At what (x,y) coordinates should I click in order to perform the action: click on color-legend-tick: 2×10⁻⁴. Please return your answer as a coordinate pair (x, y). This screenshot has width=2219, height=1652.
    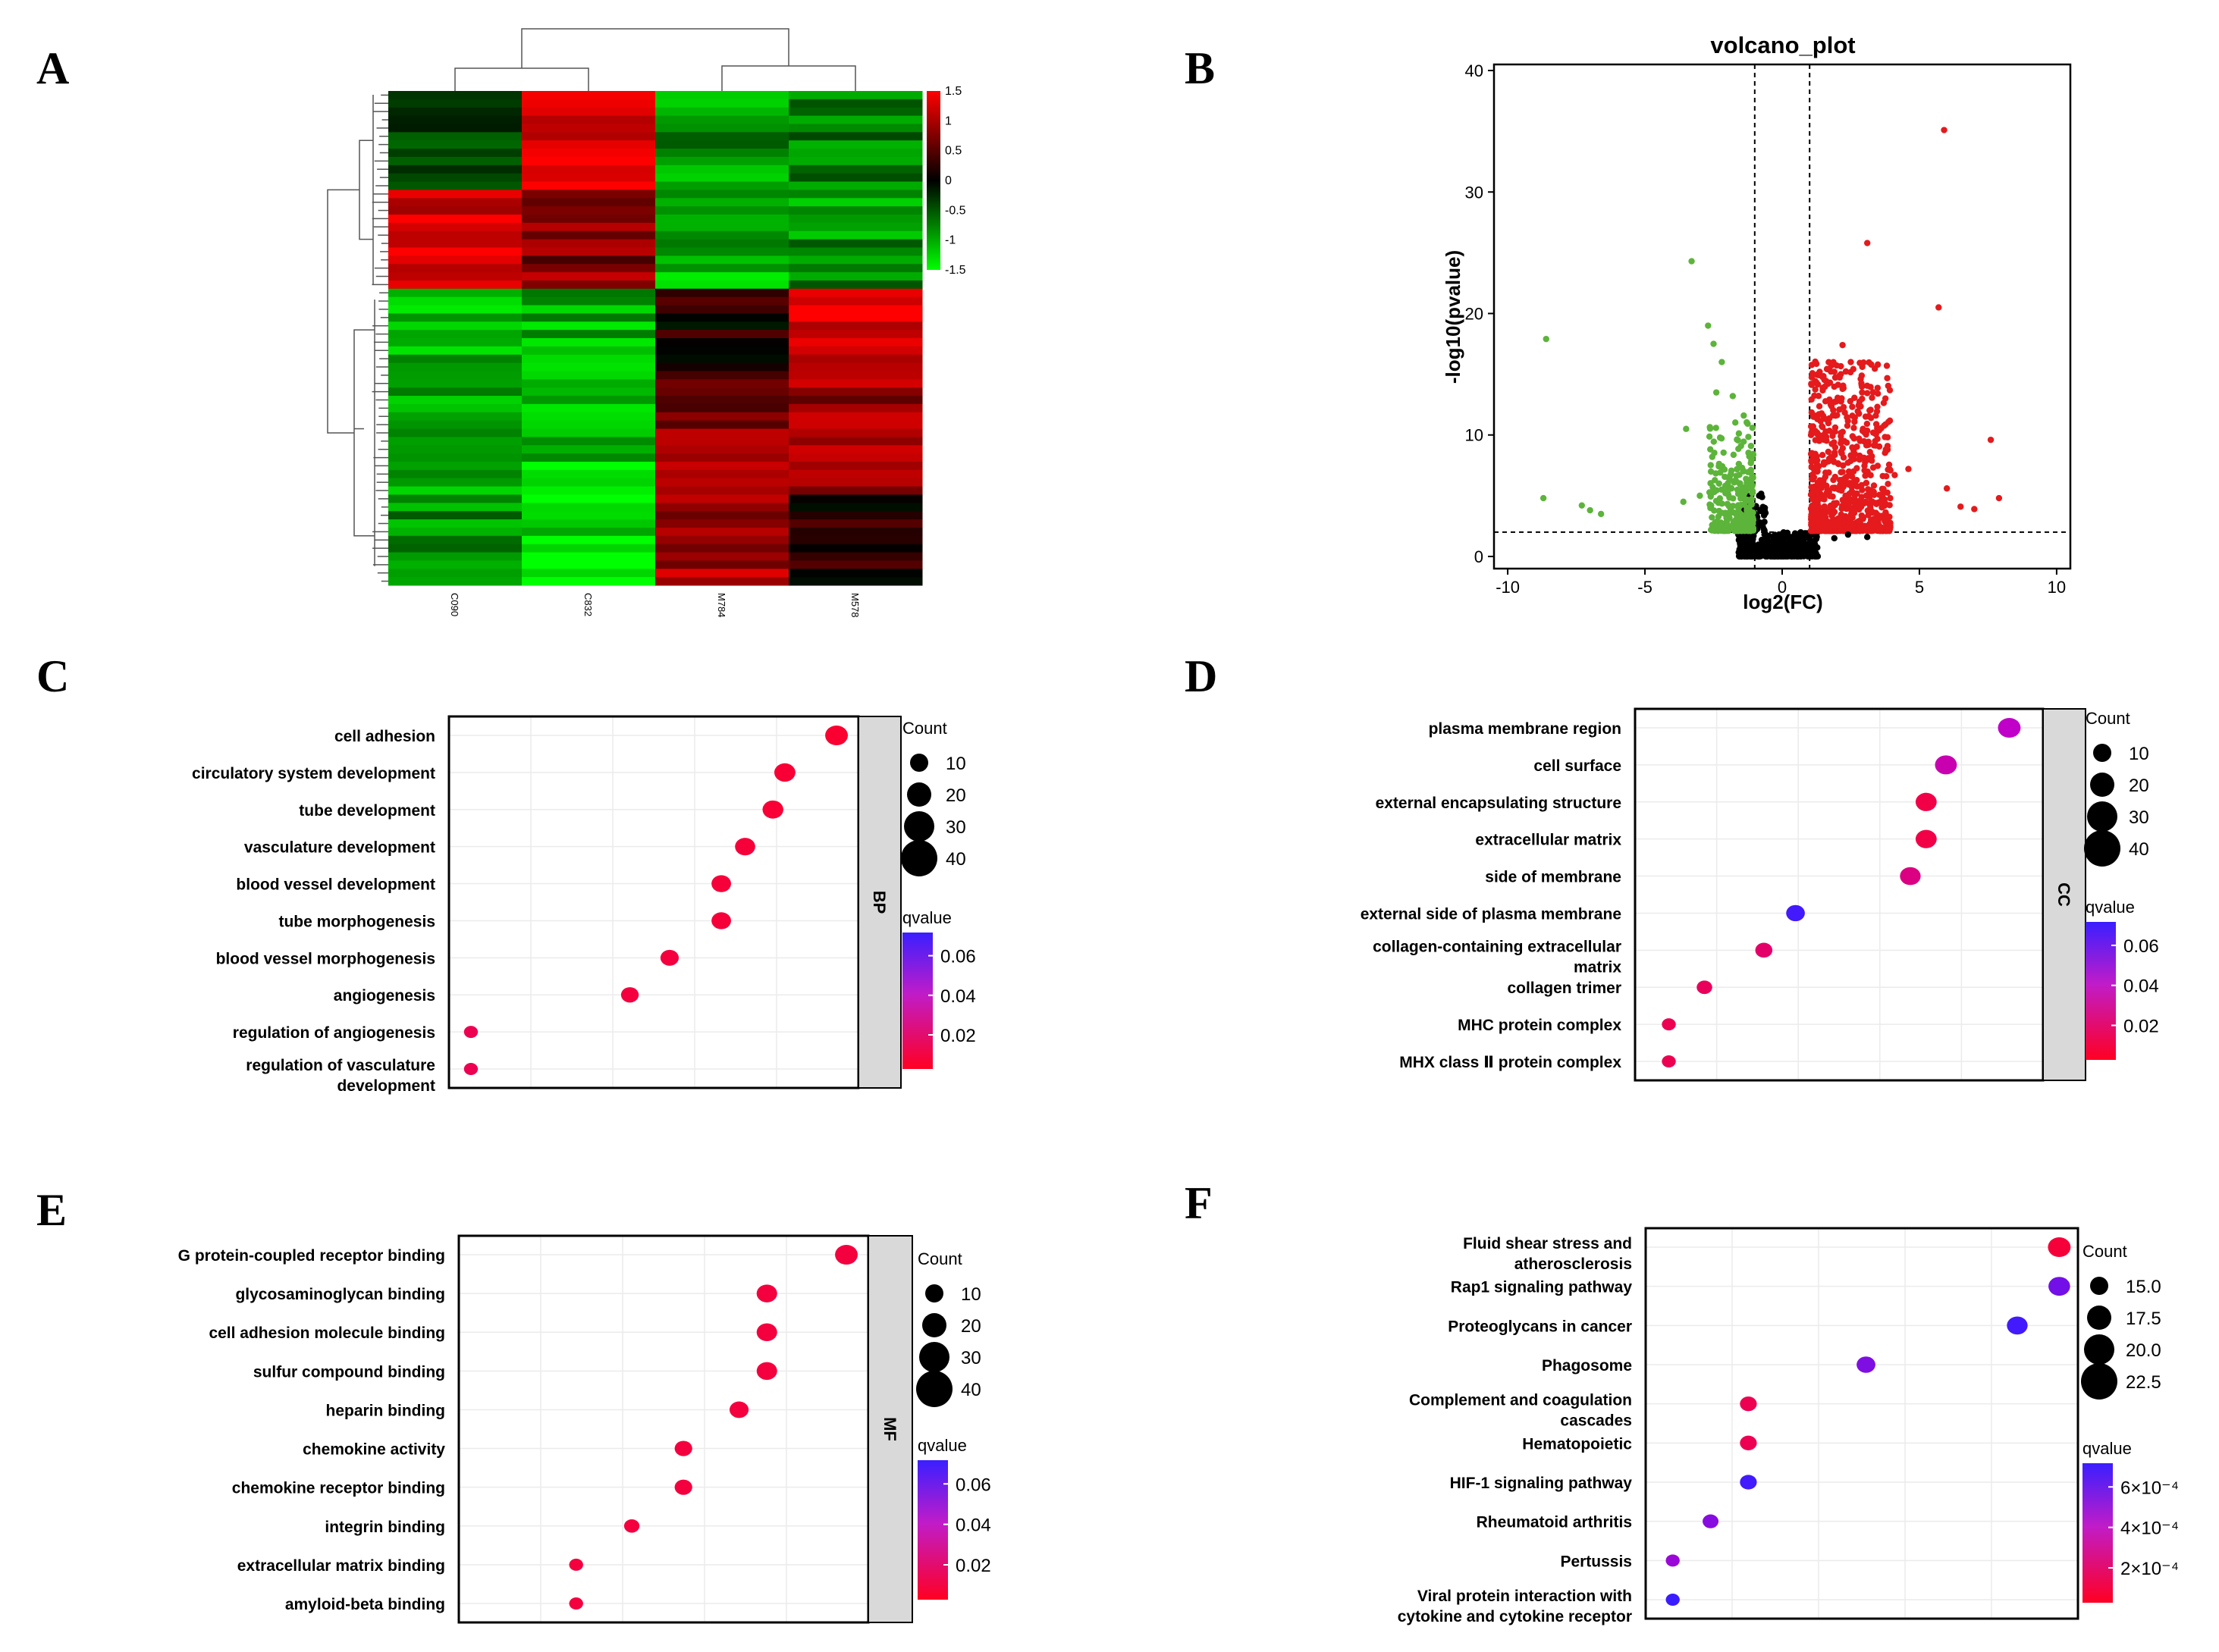
    Looking at the image, I should click on (2149, 1569).